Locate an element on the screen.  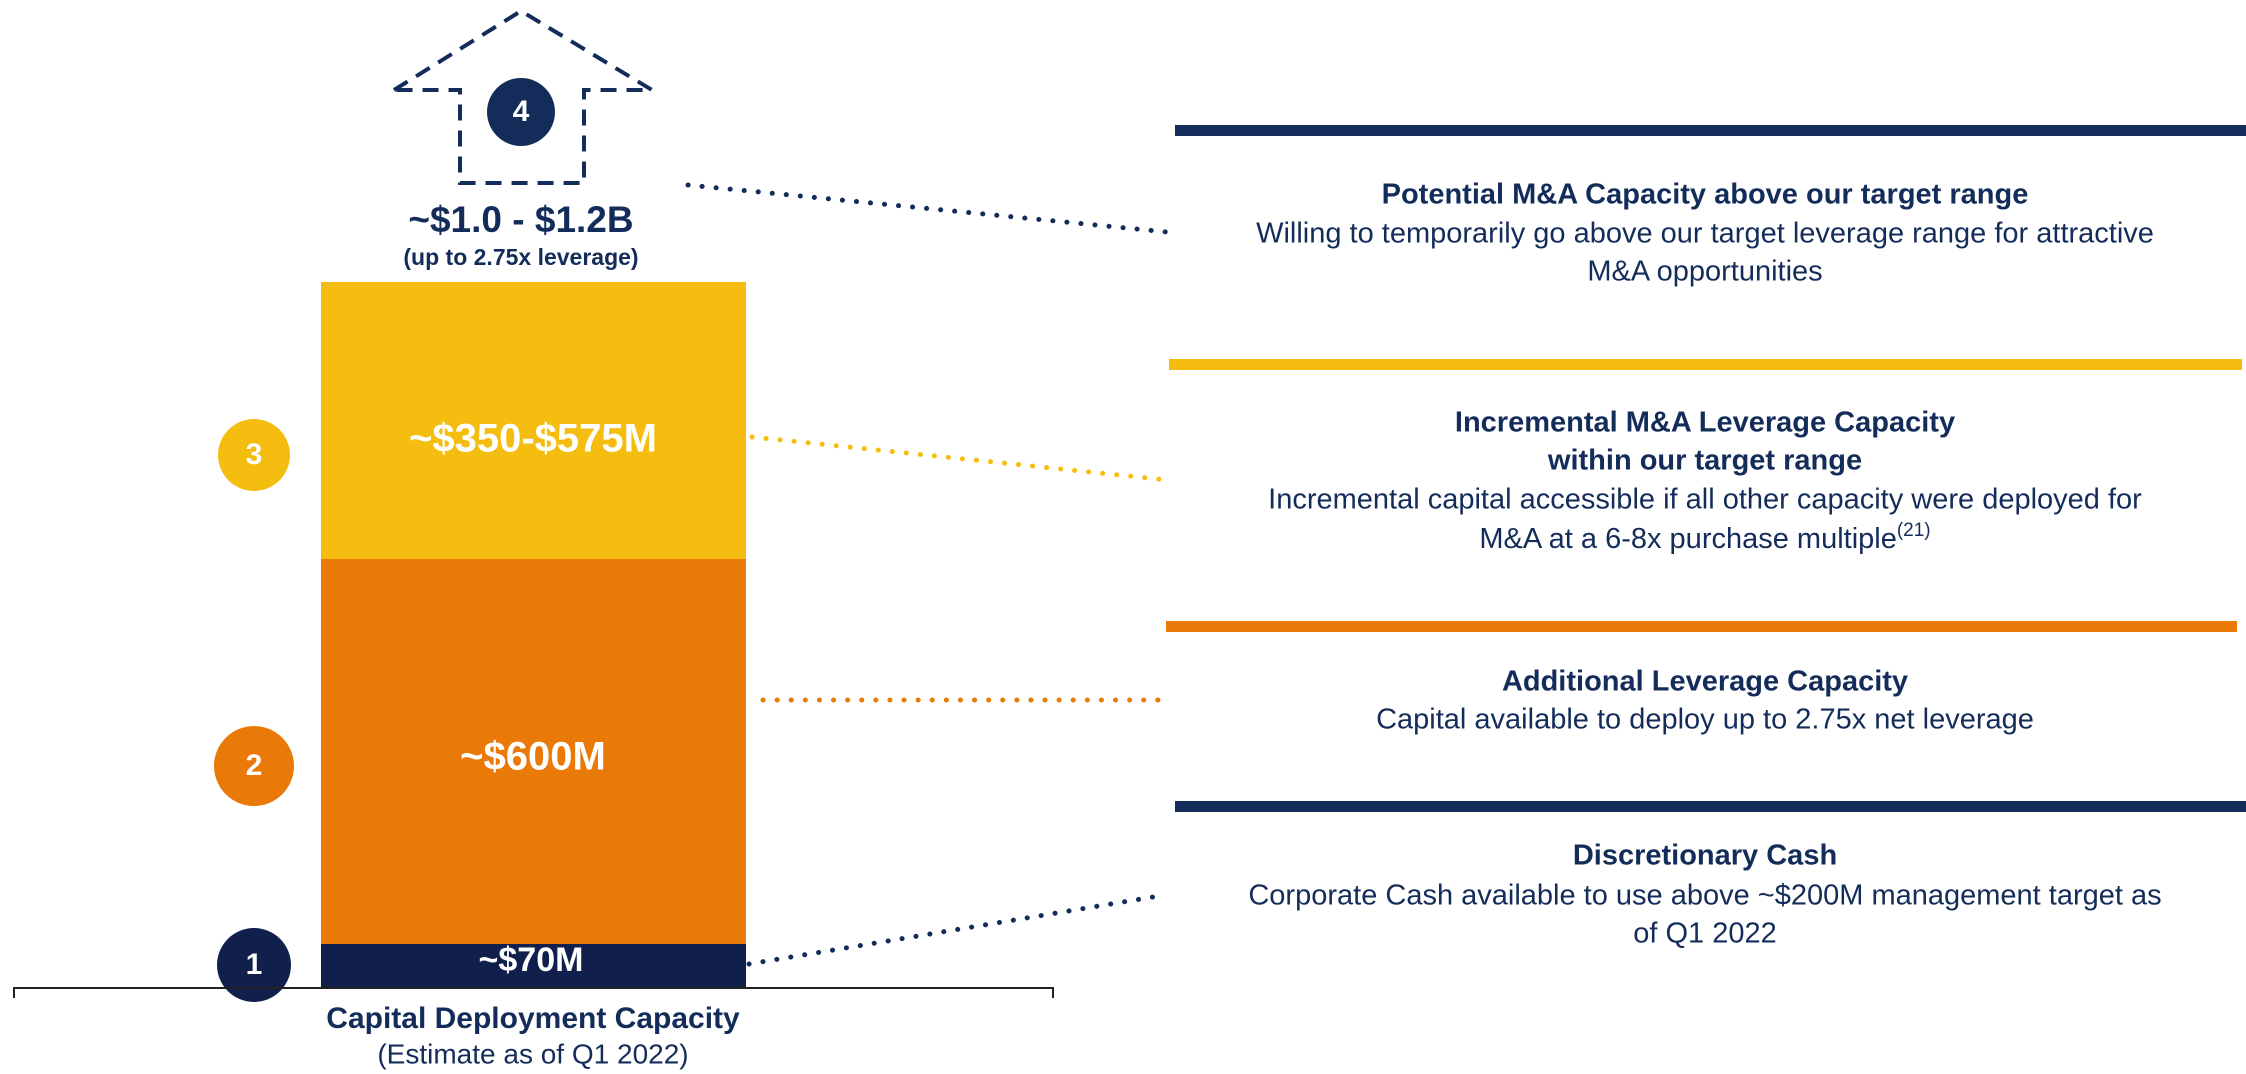
badge-number: 4 is located at coordinates (521, 111).